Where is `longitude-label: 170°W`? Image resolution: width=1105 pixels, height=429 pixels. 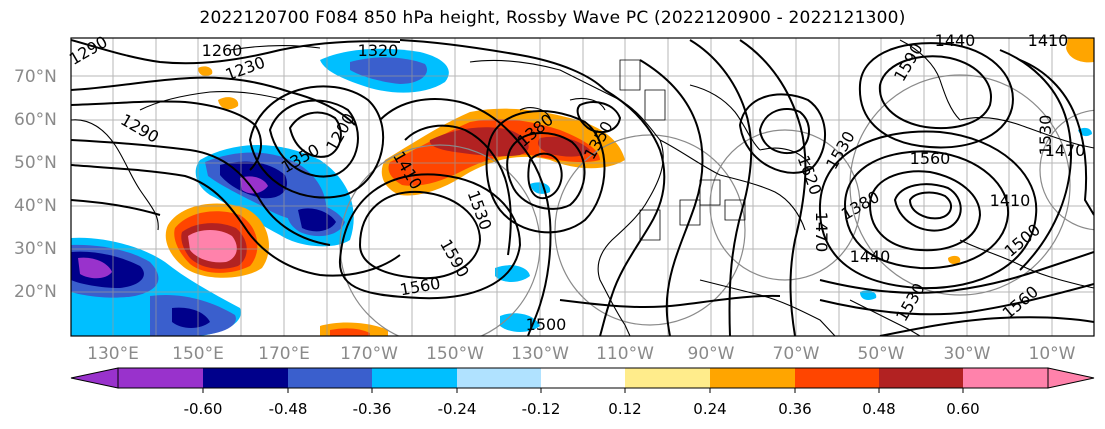 longitude-label: 170°W is located at coordinates (369, 354).